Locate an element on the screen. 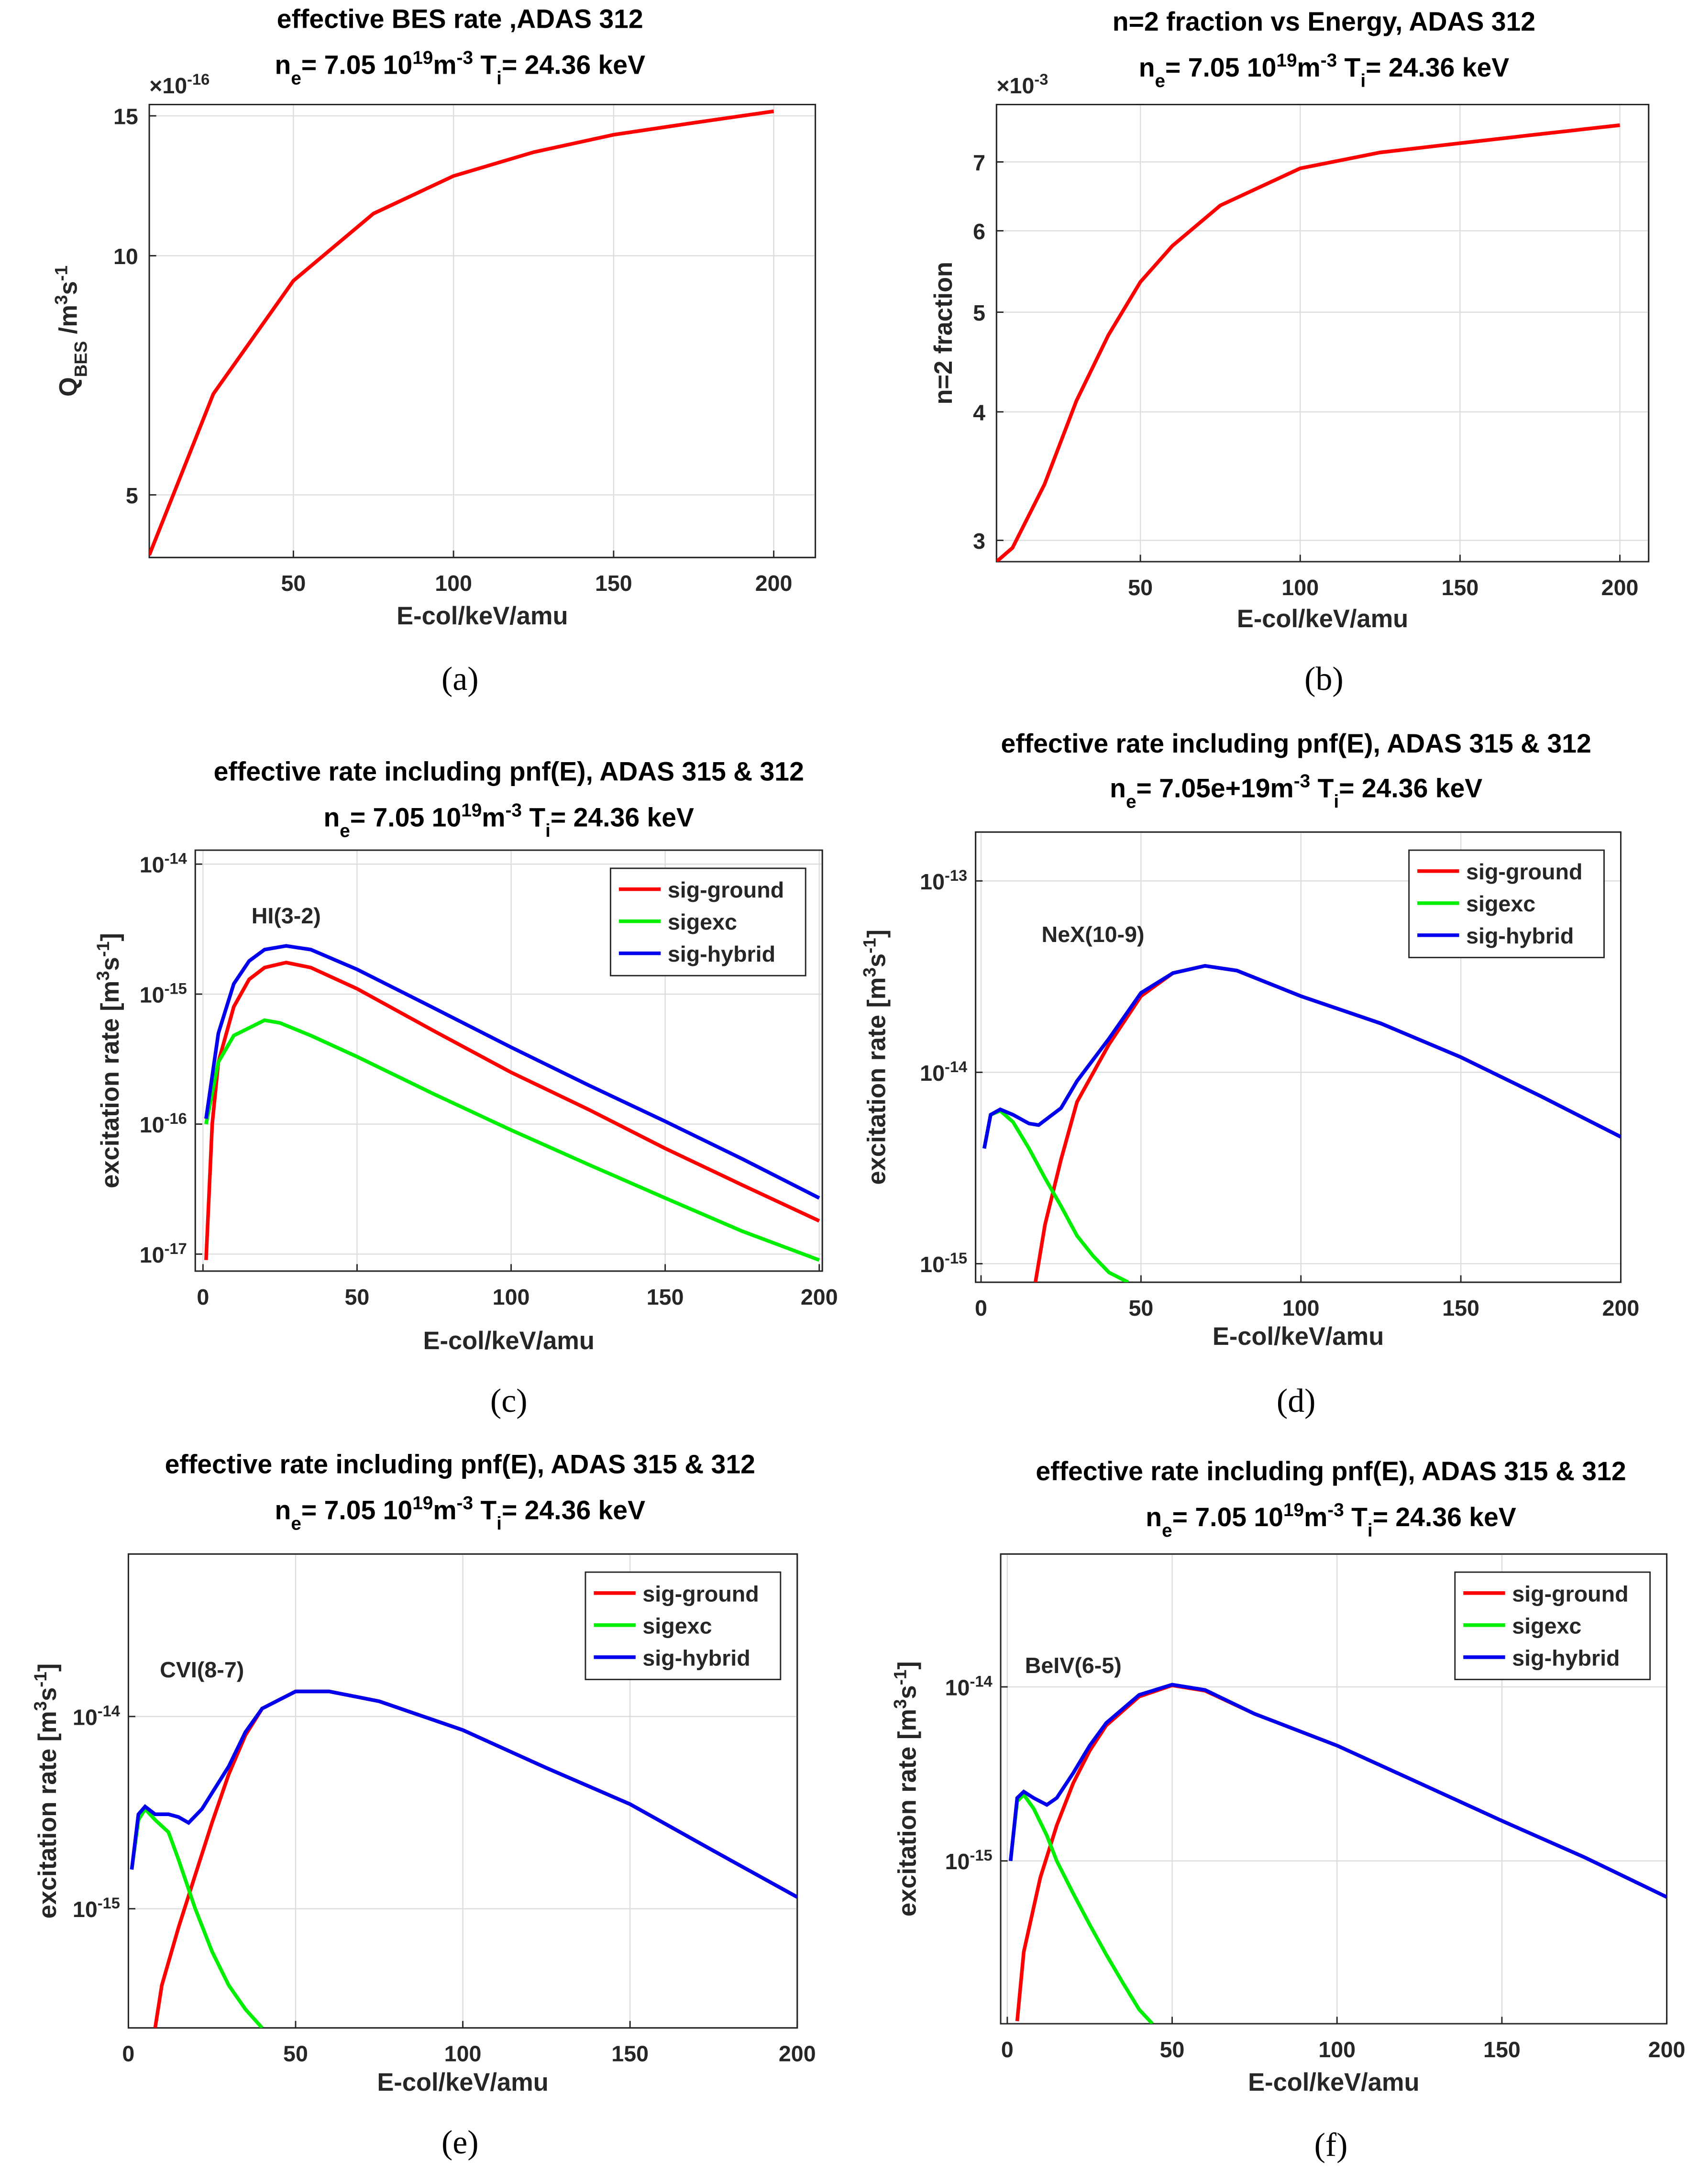 The height and width of the screenshot is (2184, 1699). y-tick-label: 15 is located at coordinates (126, 117).